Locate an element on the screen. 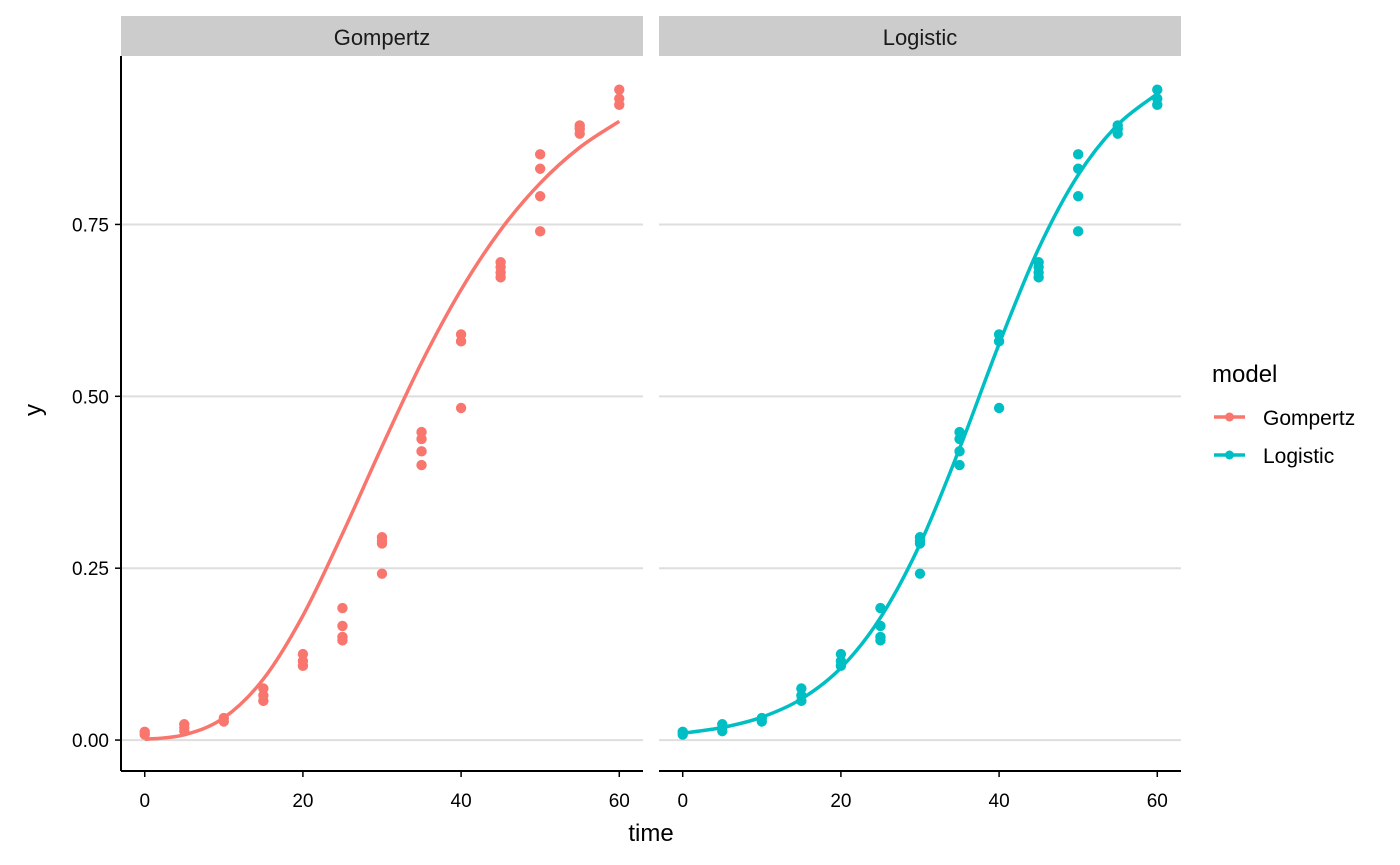 Image resolution: width=1400 pixels, height=865 pixels. y-axis-title: y is located at coordinates (33, 410).